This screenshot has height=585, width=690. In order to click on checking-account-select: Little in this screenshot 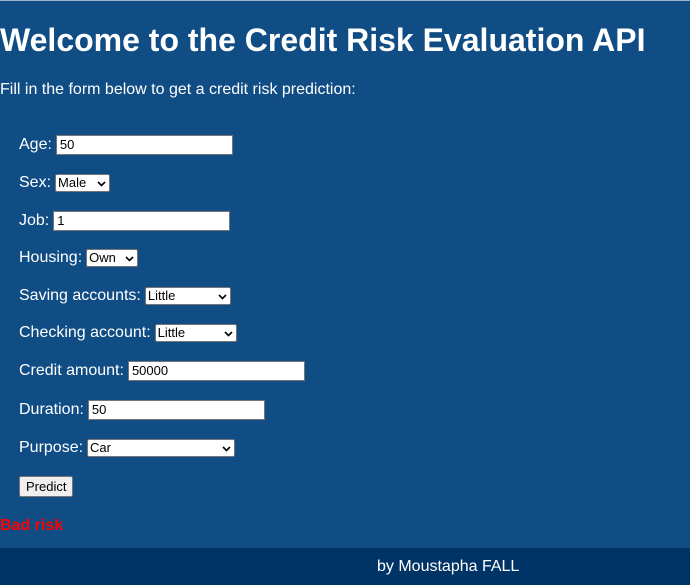, I will do `click(195, 333)`.